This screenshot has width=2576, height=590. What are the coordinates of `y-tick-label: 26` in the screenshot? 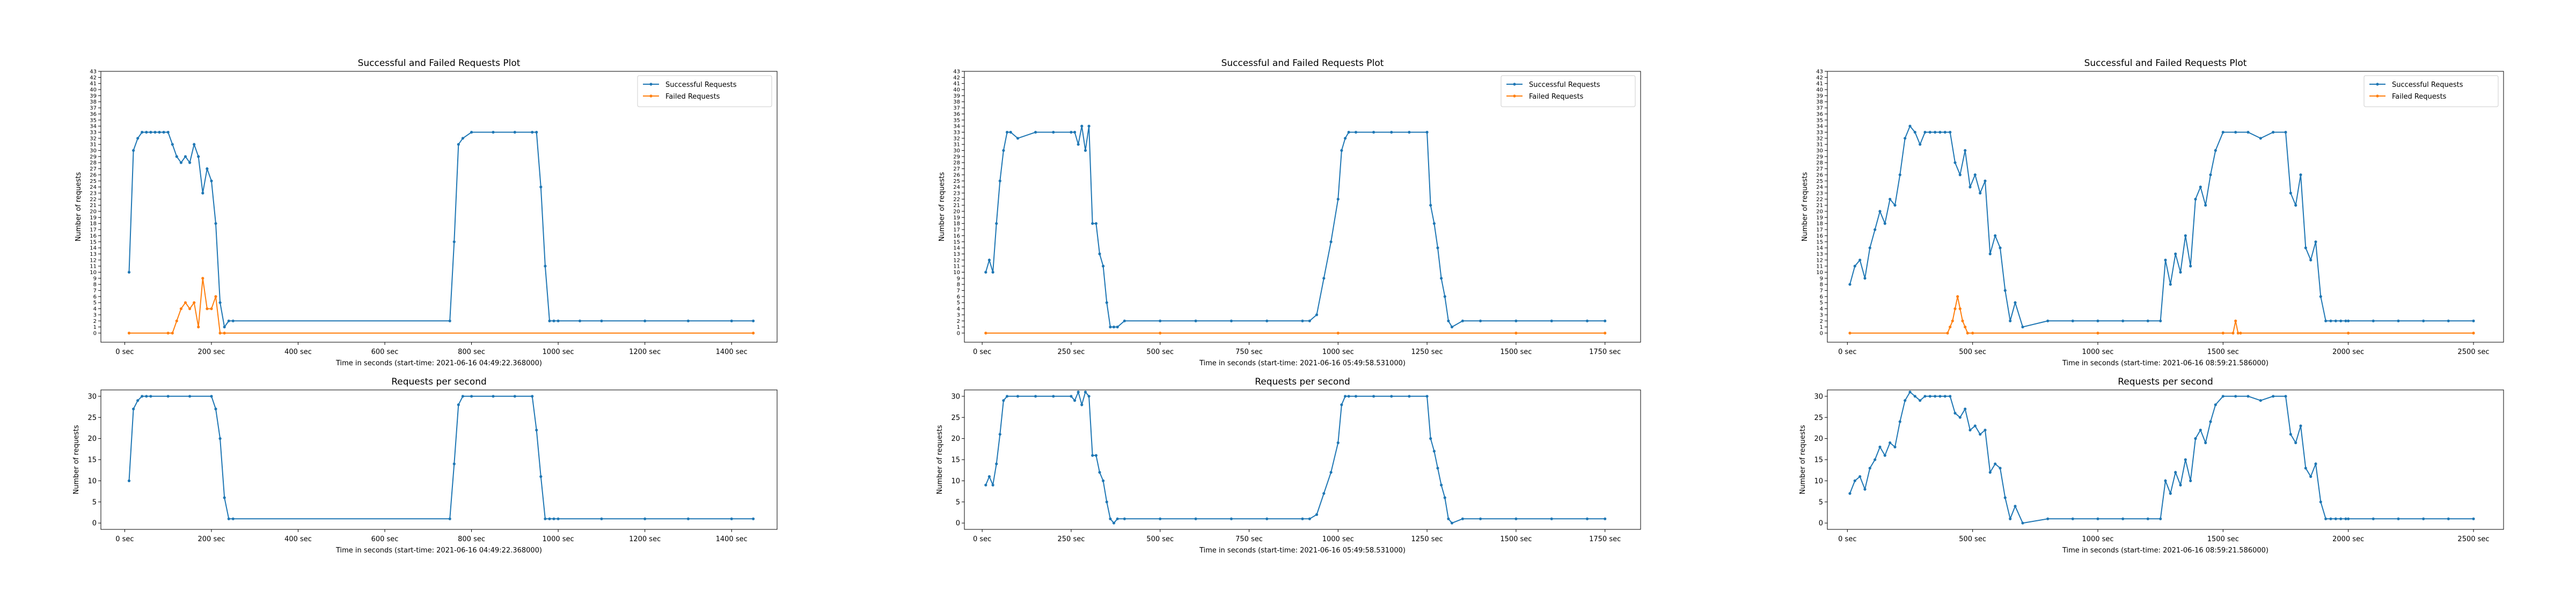 It's located at (956, 175).